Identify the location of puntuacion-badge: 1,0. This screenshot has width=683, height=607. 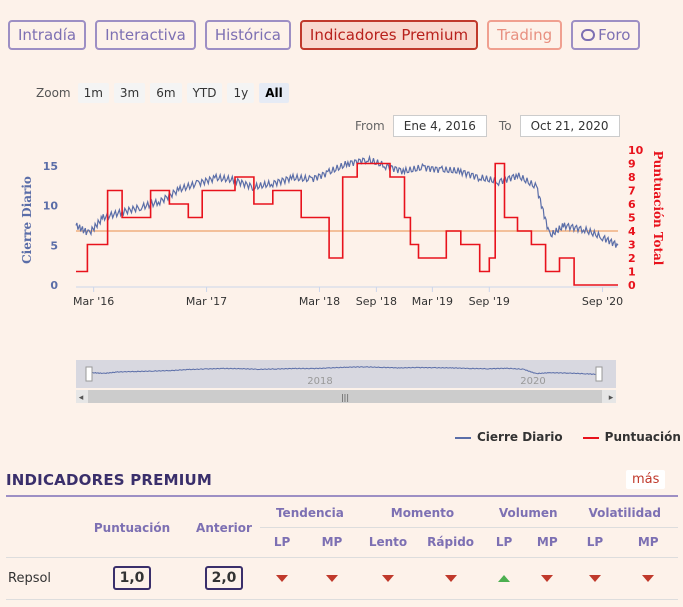
(132, 578).